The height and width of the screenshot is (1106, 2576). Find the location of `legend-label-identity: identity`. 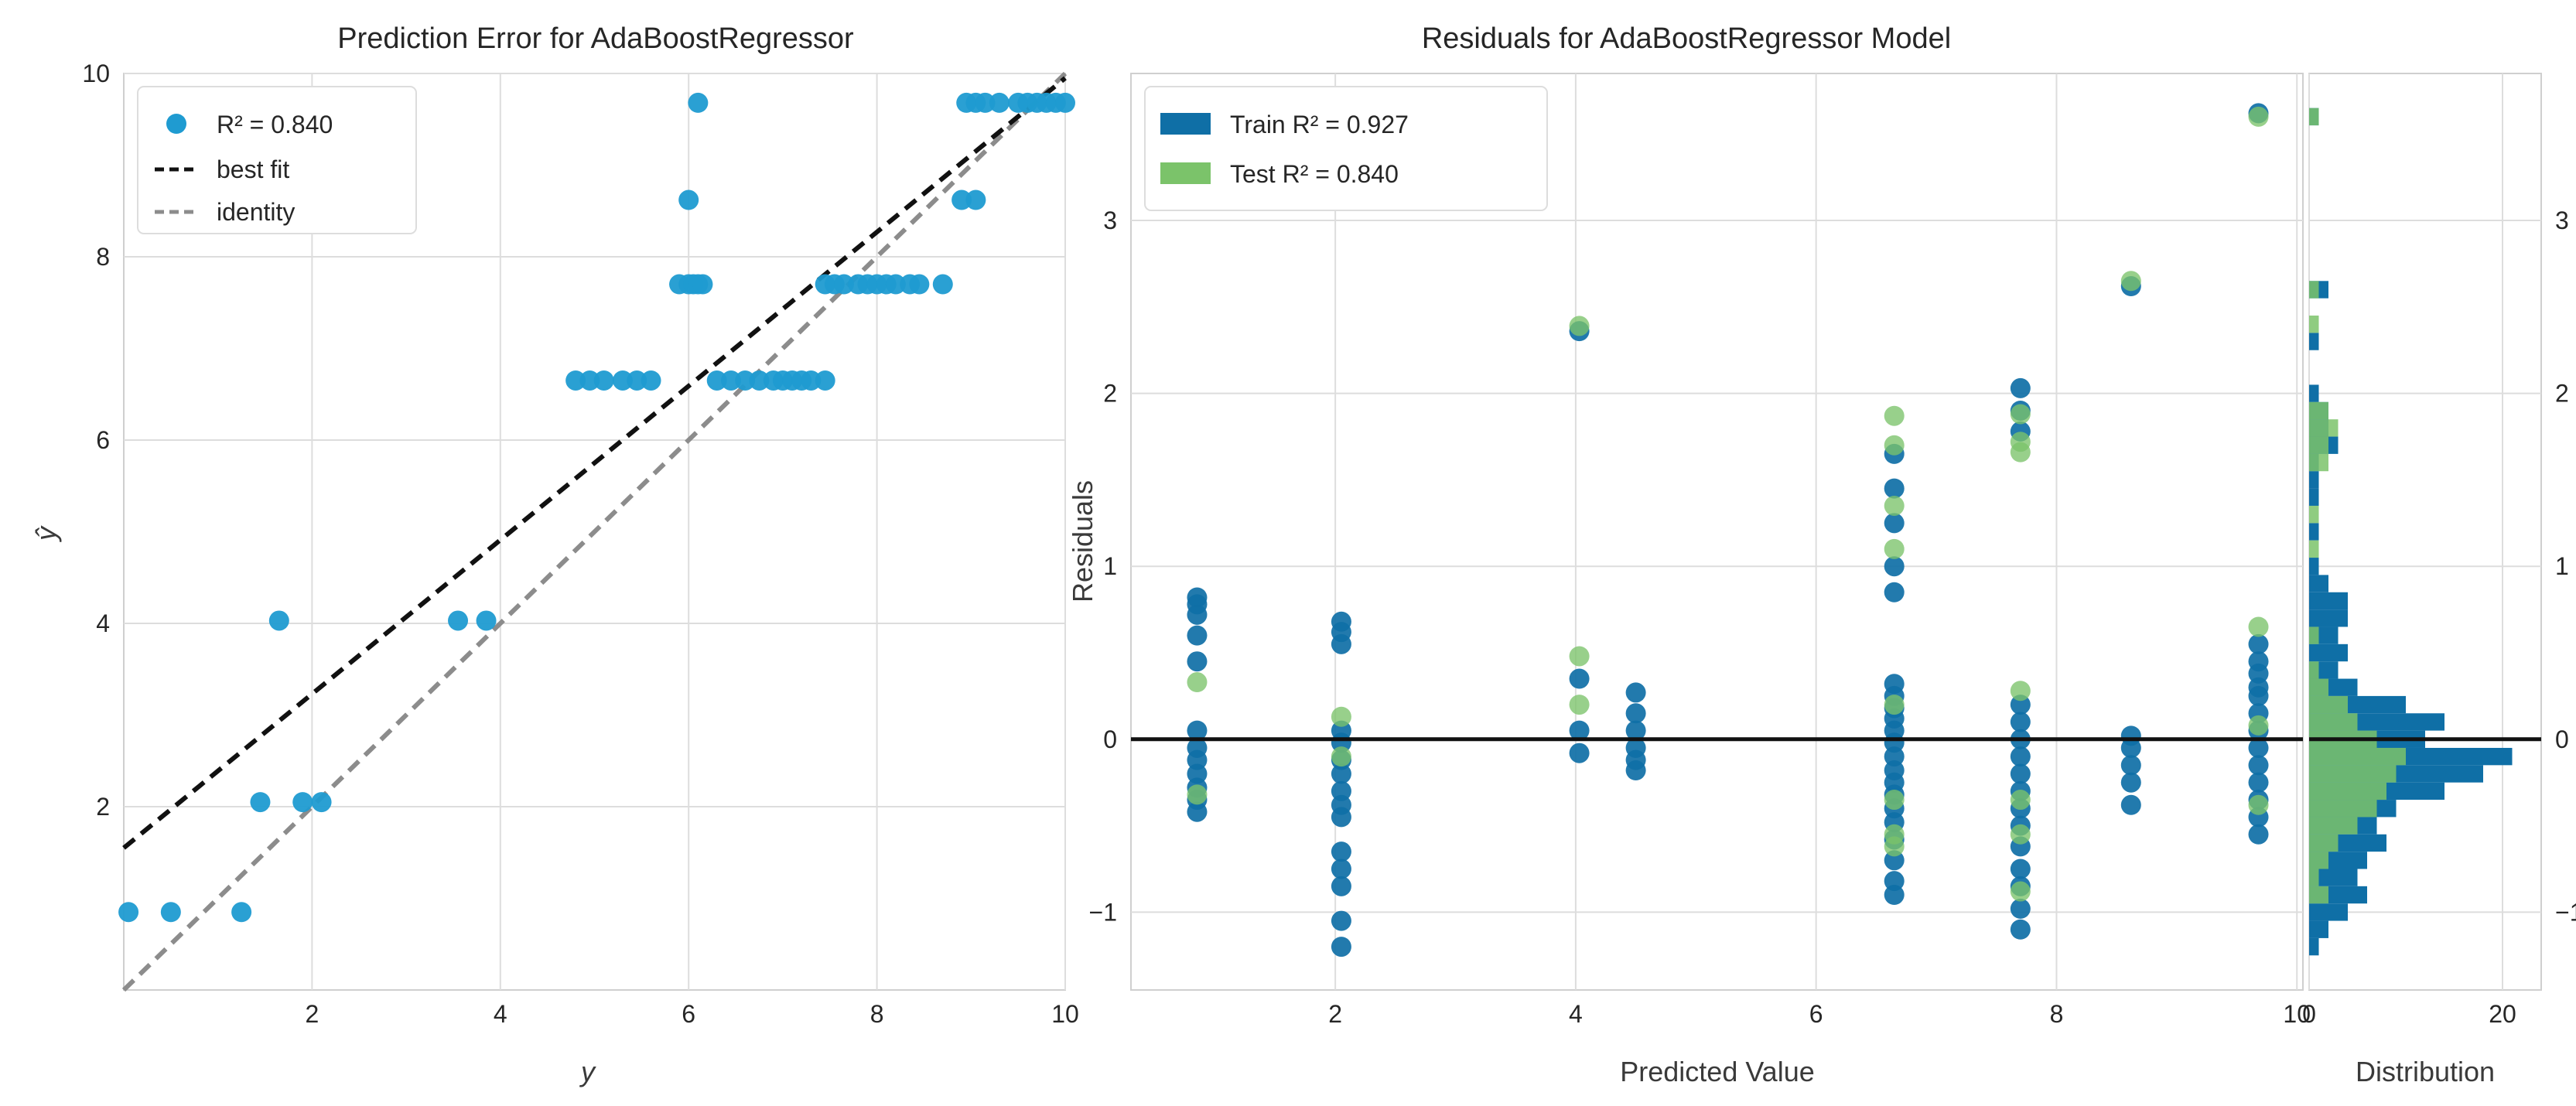

legend-label-identity: identity is located at coordinates (256, 212).